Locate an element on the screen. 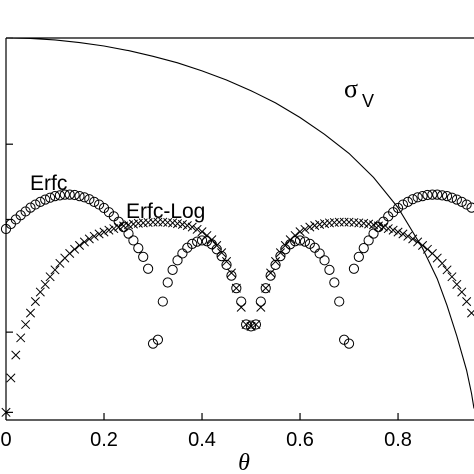 This screenshot has width=474, height=474. annotation-sigma-subscript: V is located at coordinates (368, 101).